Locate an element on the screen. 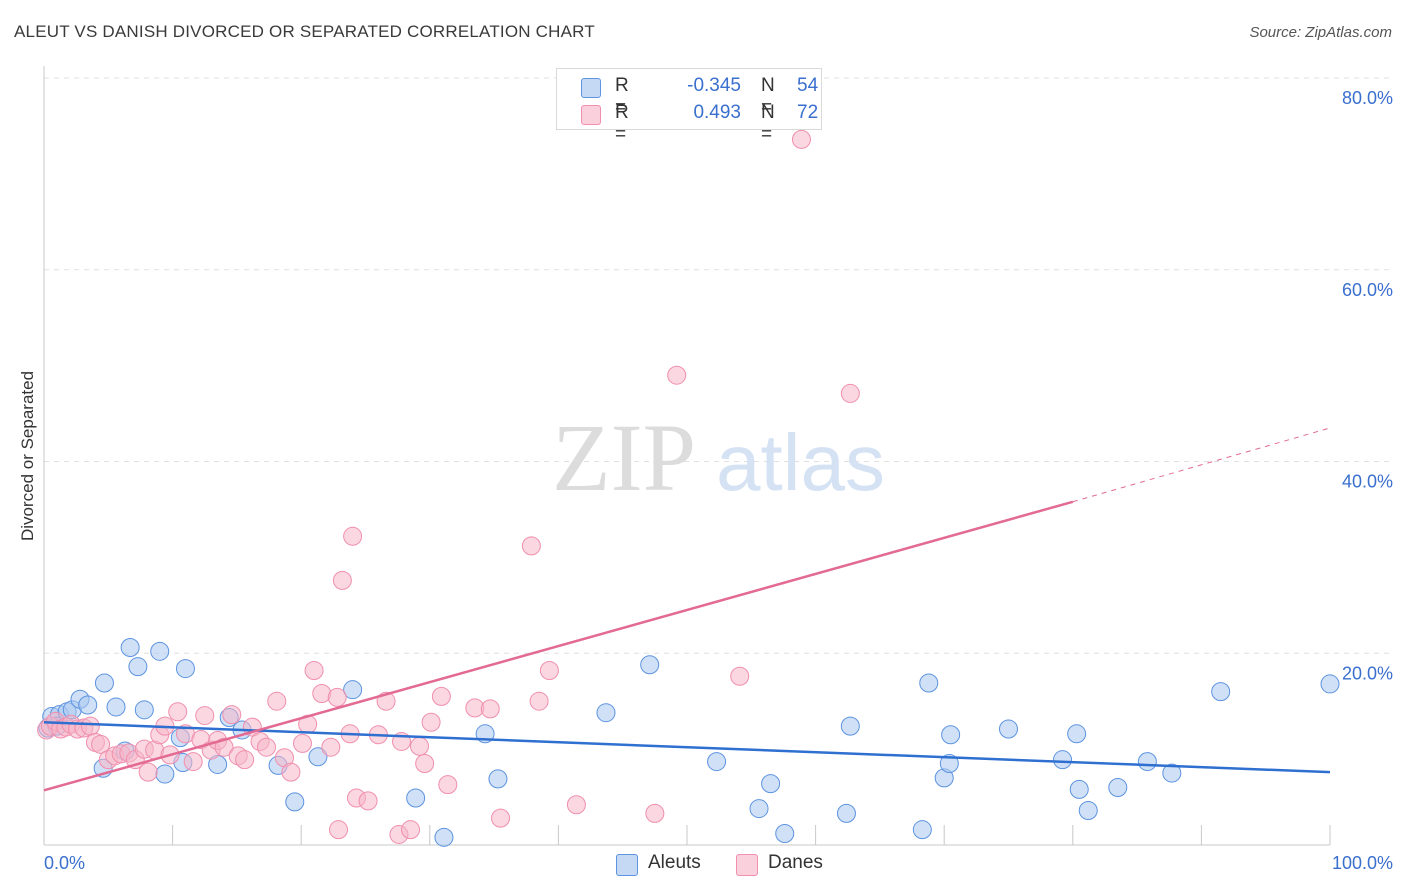  y-tick-label: 80.0% is located at coordinates (1367, 98).